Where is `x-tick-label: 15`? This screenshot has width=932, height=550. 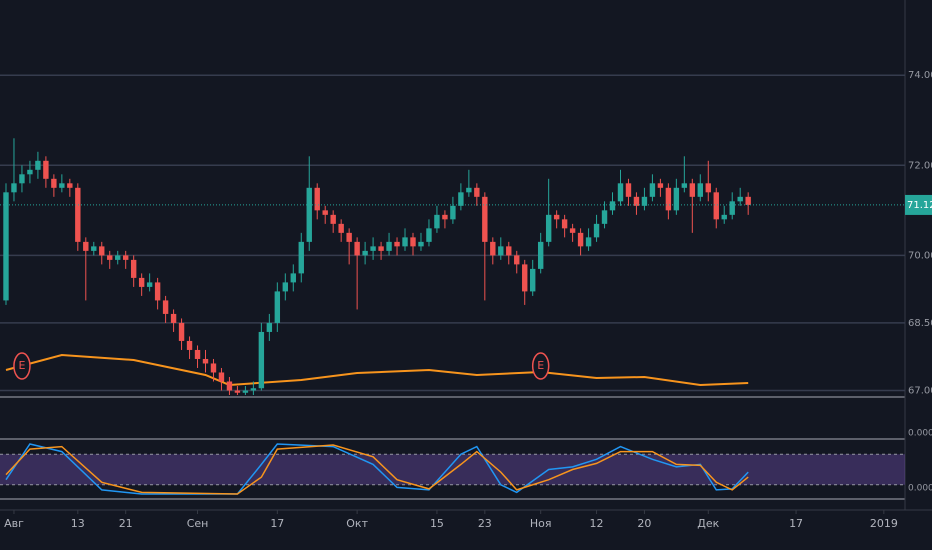 x-tick-label: 15 is located at coordinates (437, 523).